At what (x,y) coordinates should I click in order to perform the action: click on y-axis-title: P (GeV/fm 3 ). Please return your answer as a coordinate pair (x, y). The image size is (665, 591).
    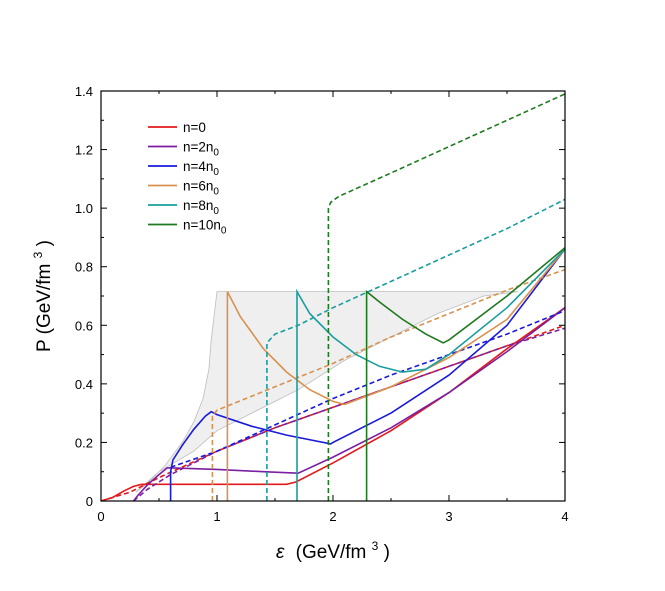
    Looking at the image, I should click on (40, 296).